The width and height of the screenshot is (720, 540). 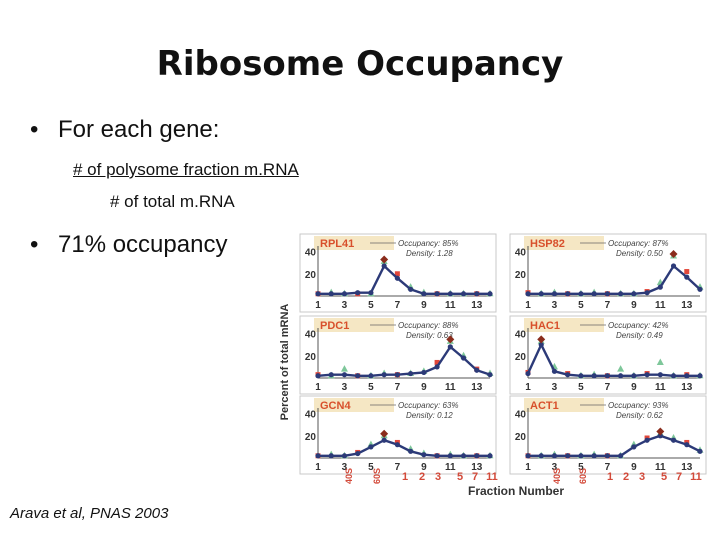 What do you see at coordinates (639, 253) in the screenshot?
I see `density-label: Density: 0.50` at bounding box center [639, 253].